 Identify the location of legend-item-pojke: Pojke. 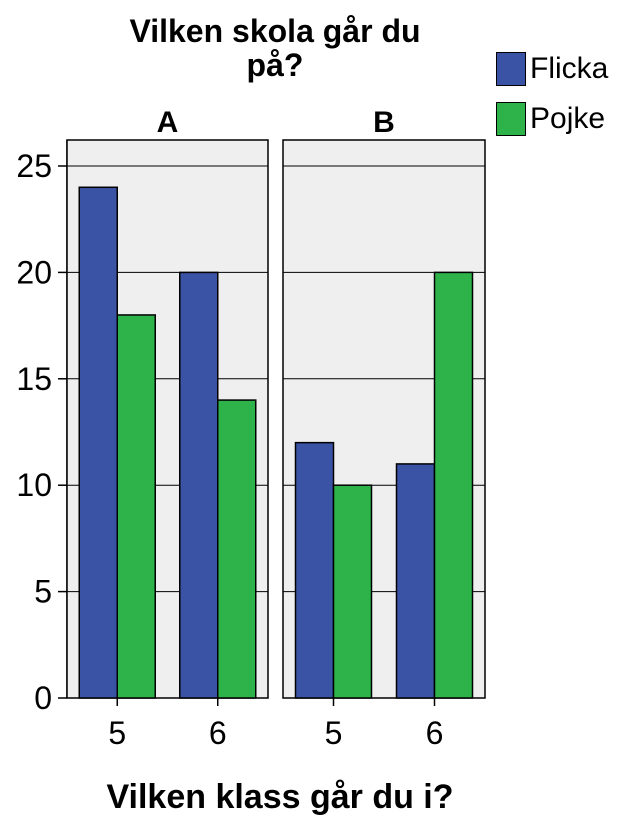
(552, 119).